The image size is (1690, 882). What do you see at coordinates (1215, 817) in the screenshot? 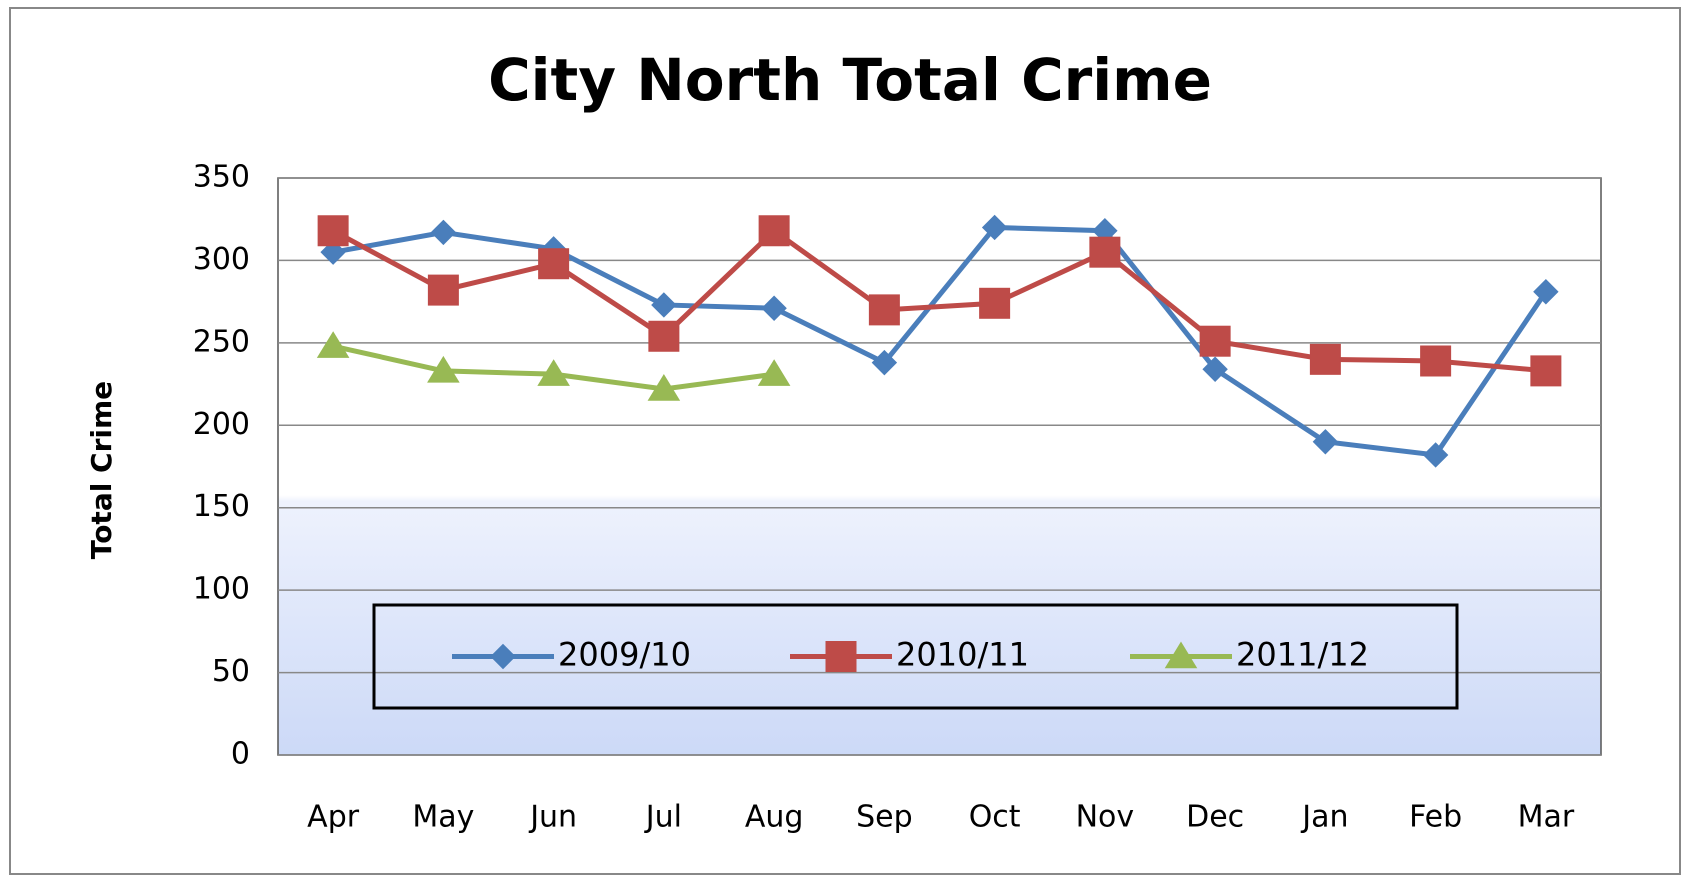
I see `x-tick-label: Dec` at bounding box center [1215, 817].